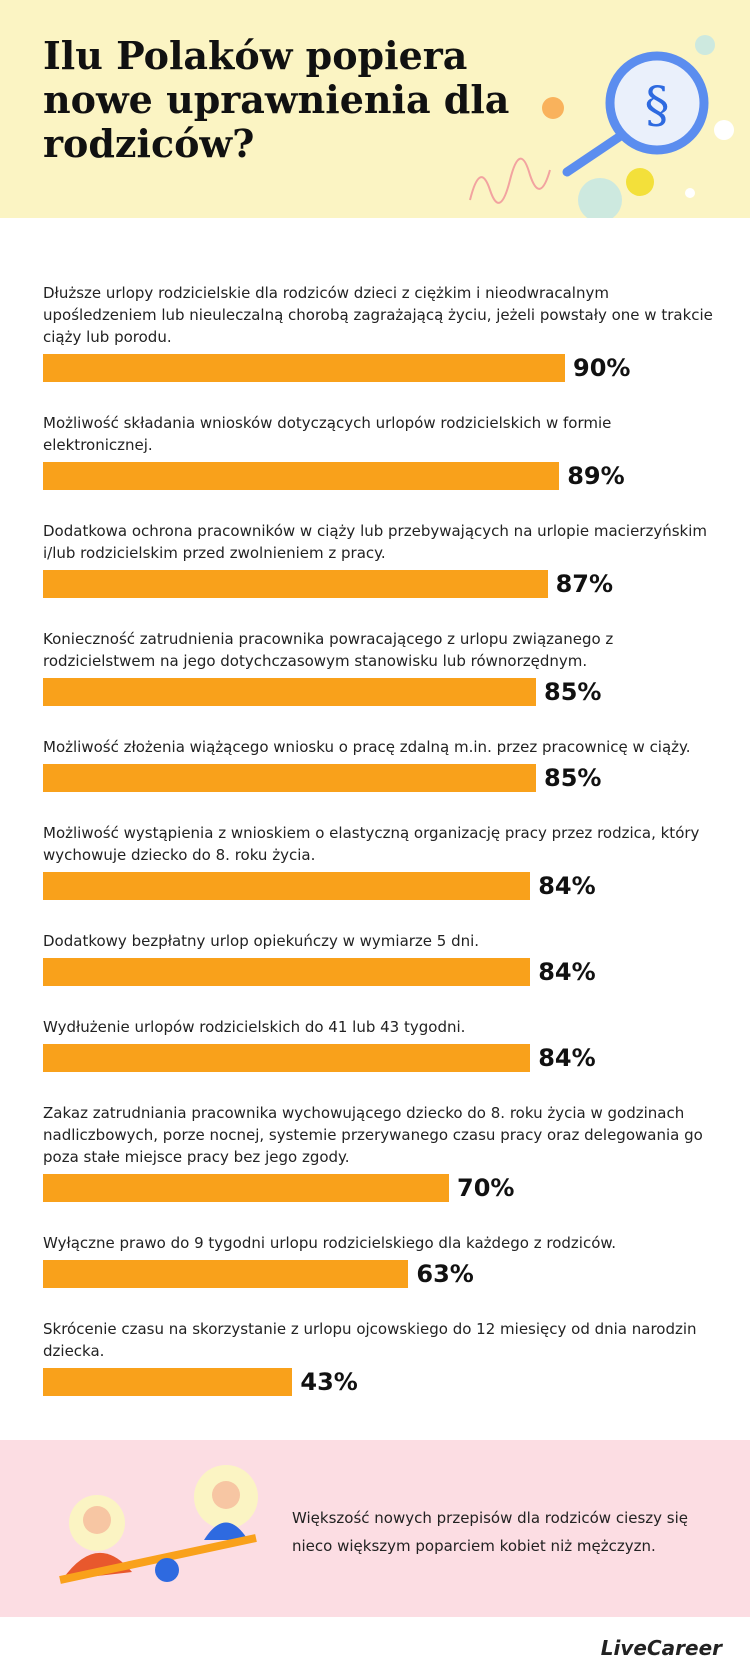 This screenshot has width=750, height=1680. What do you see at coordinates (661, 1648) in the screenshot?
I see `logo: LiveCareer` at bounding box center [661, 1648].